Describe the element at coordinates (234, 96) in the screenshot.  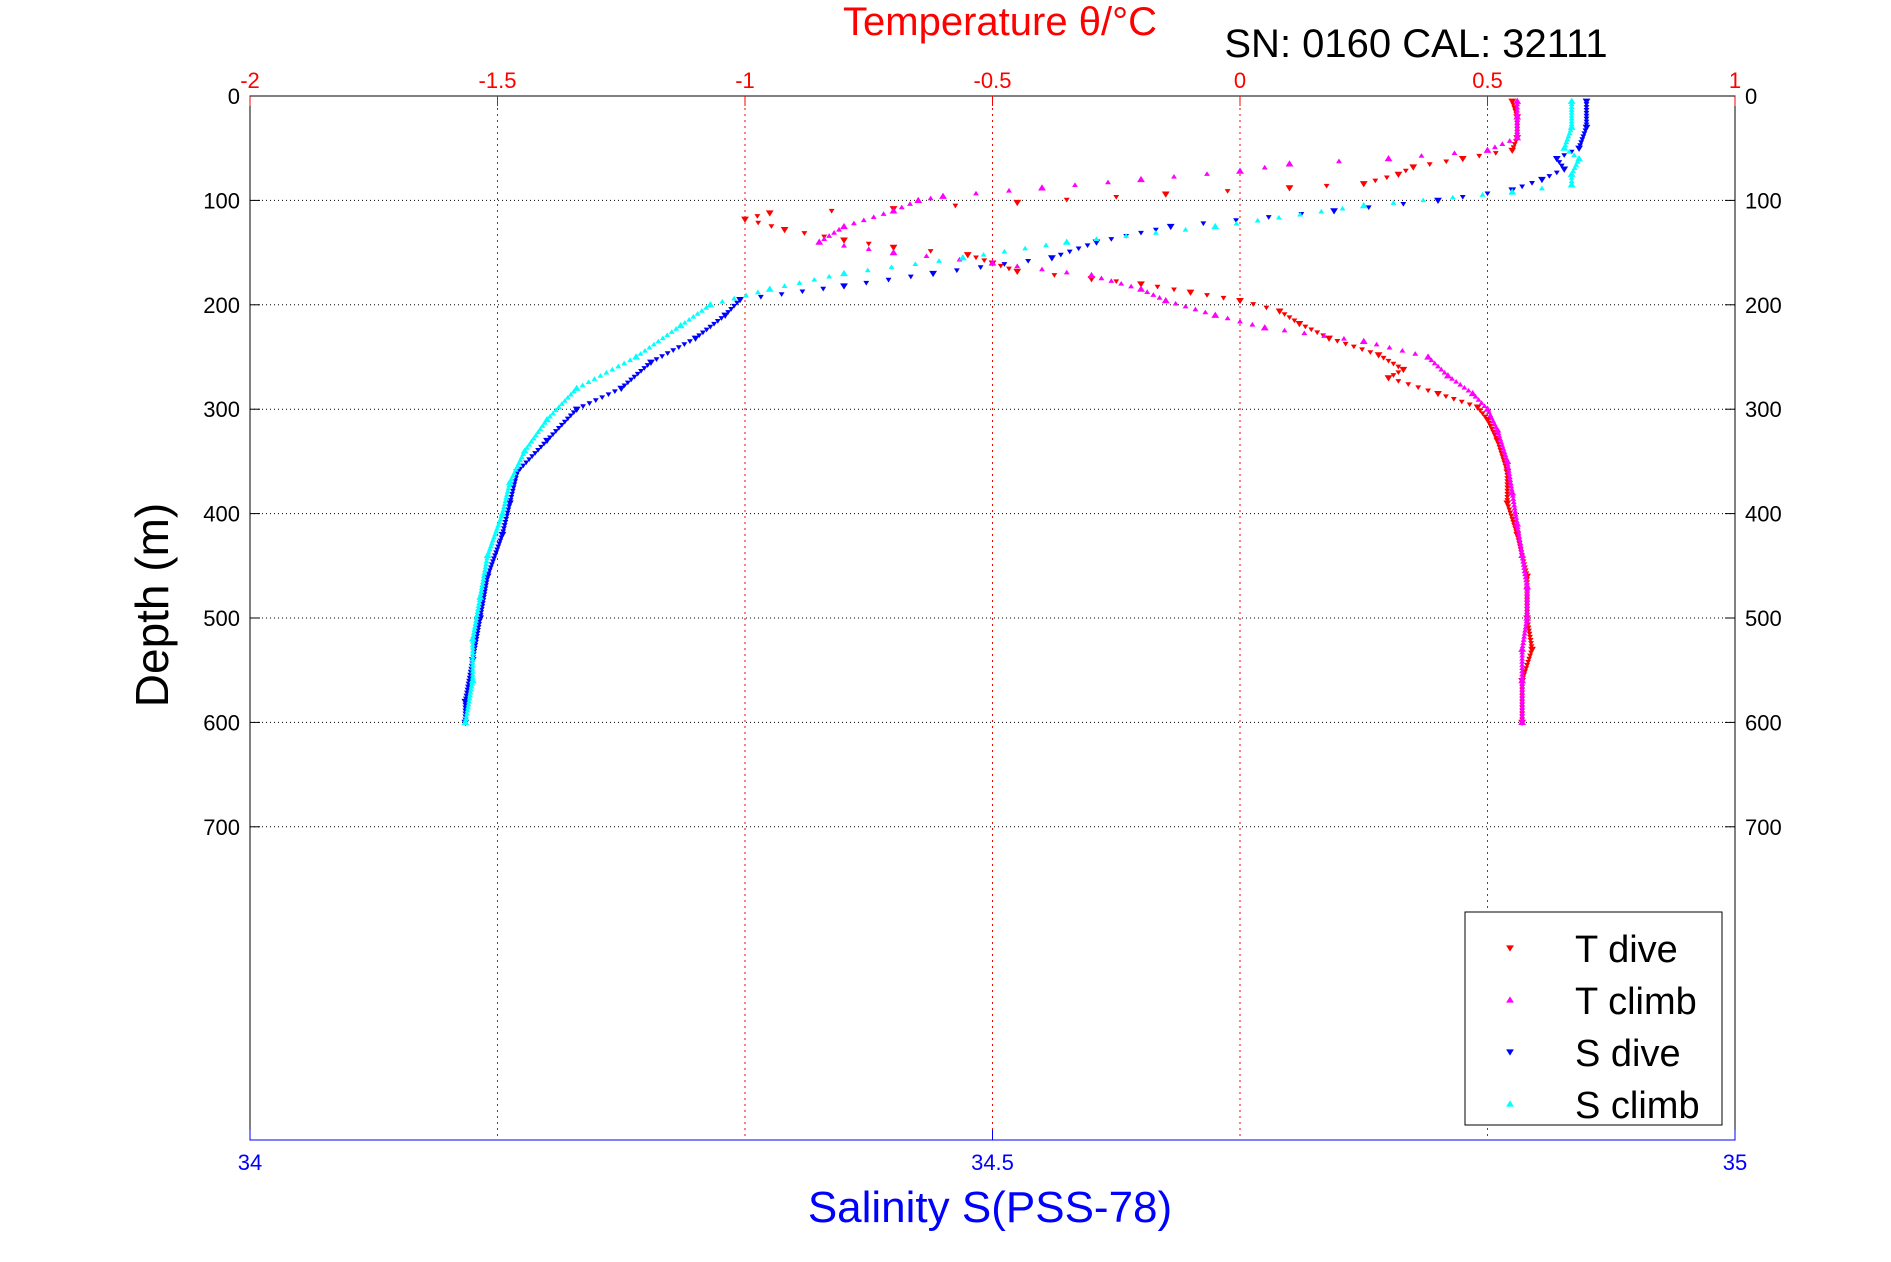
I see `depth-tick-label-left: 0` at that location.